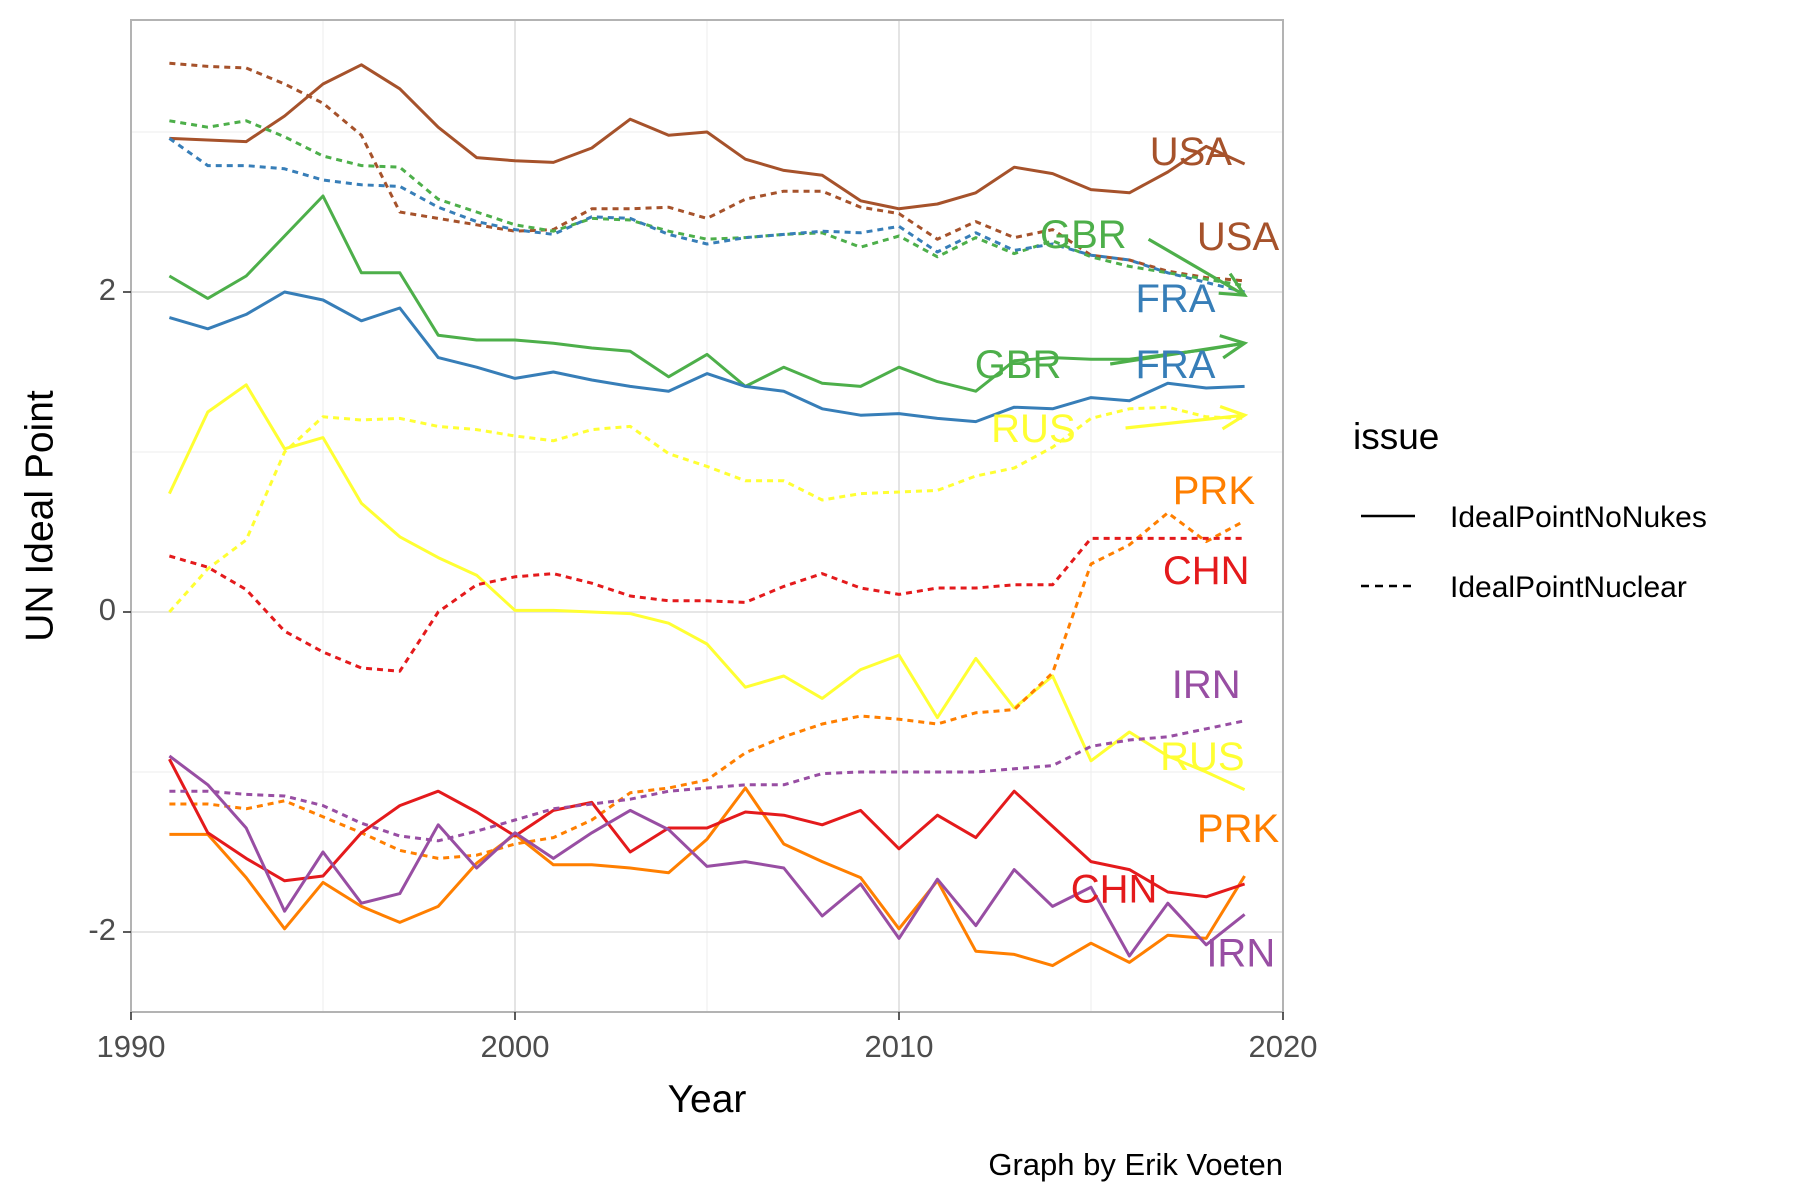  What do you see at coordinates (1396, 436) in the screenshot?
I see `legend-title: issue` at bounding box center [1396, 436].